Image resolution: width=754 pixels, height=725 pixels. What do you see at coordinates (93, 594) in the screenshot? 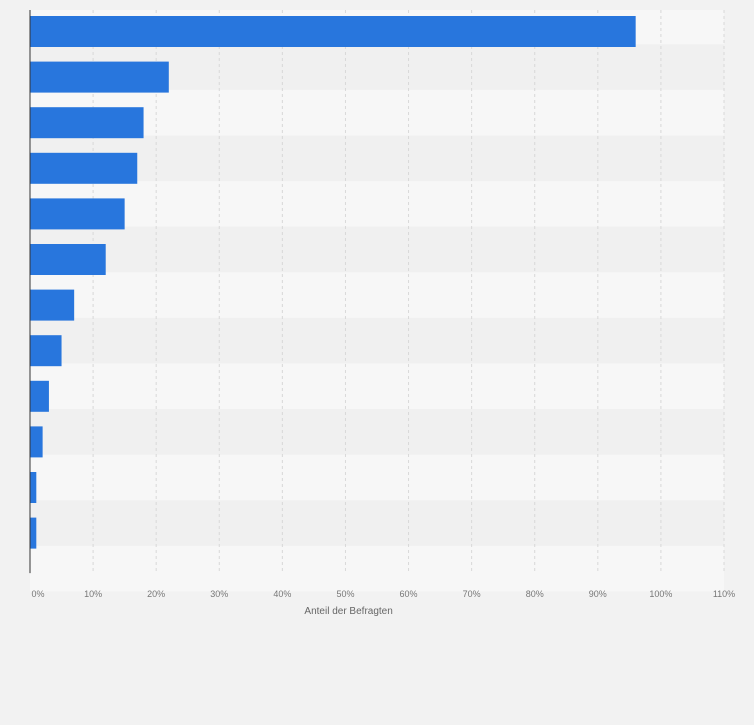
I see `x-tick-label: 10%` at bounding box center [93, 594].